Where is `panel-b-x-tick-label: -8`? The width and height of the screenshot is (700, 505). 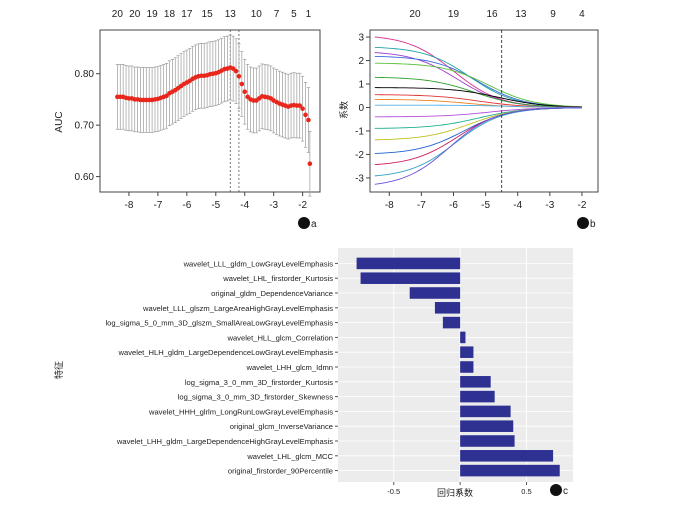 panel-b-x-tick-label: -8 is located at coordinates (389, 205).